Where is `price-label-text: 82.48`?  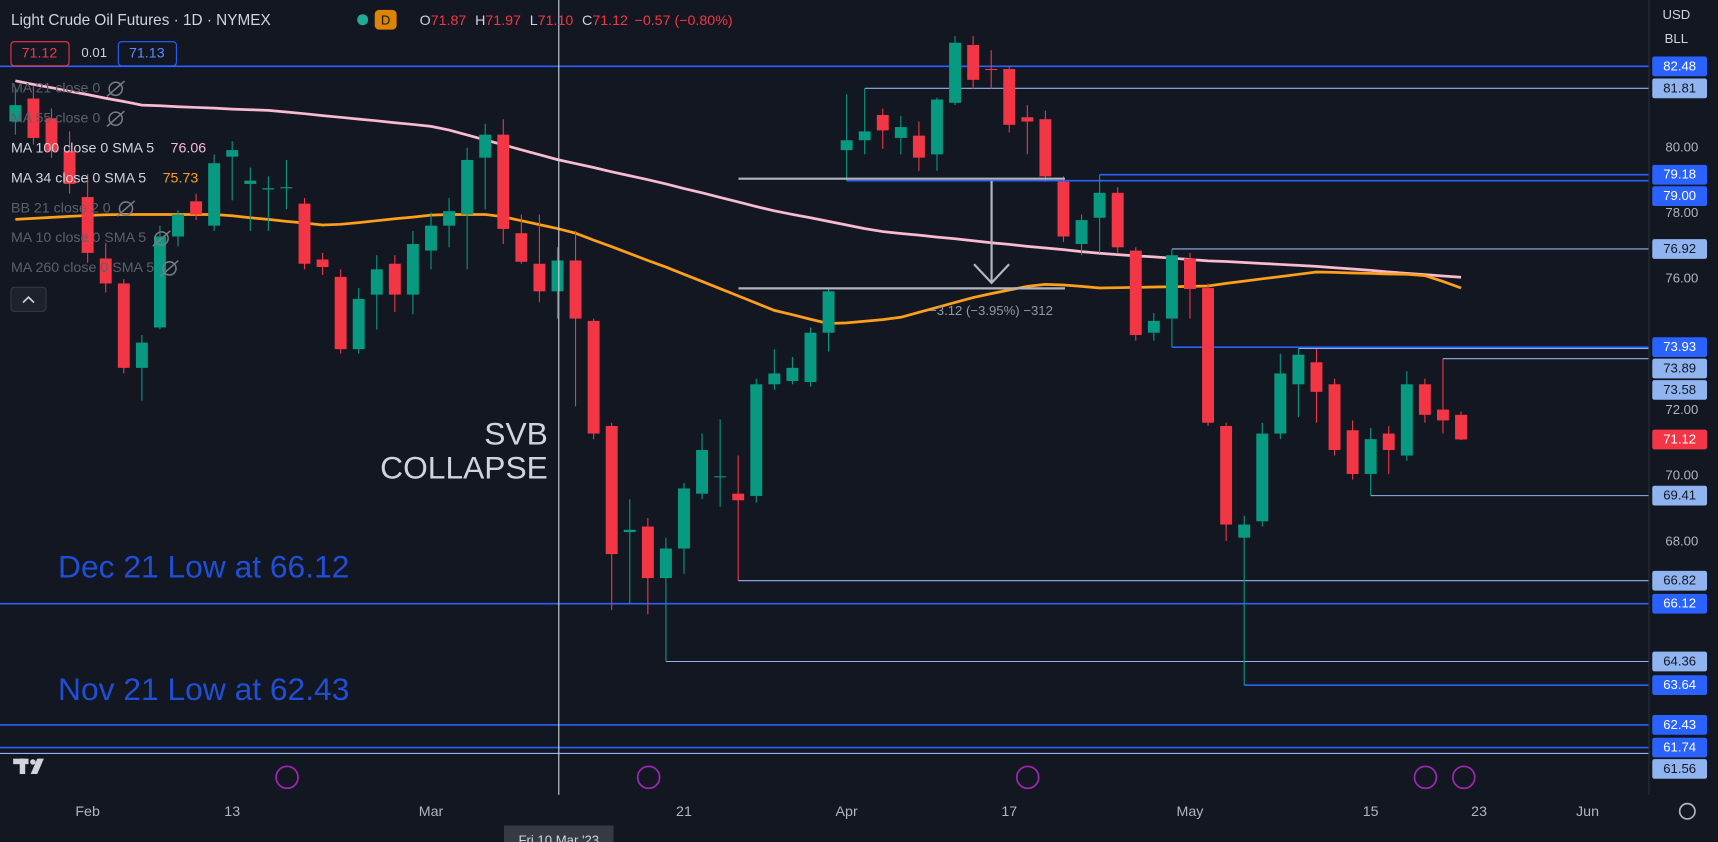 price-label-text: 82.48 is located at coordinates (1679, 65).